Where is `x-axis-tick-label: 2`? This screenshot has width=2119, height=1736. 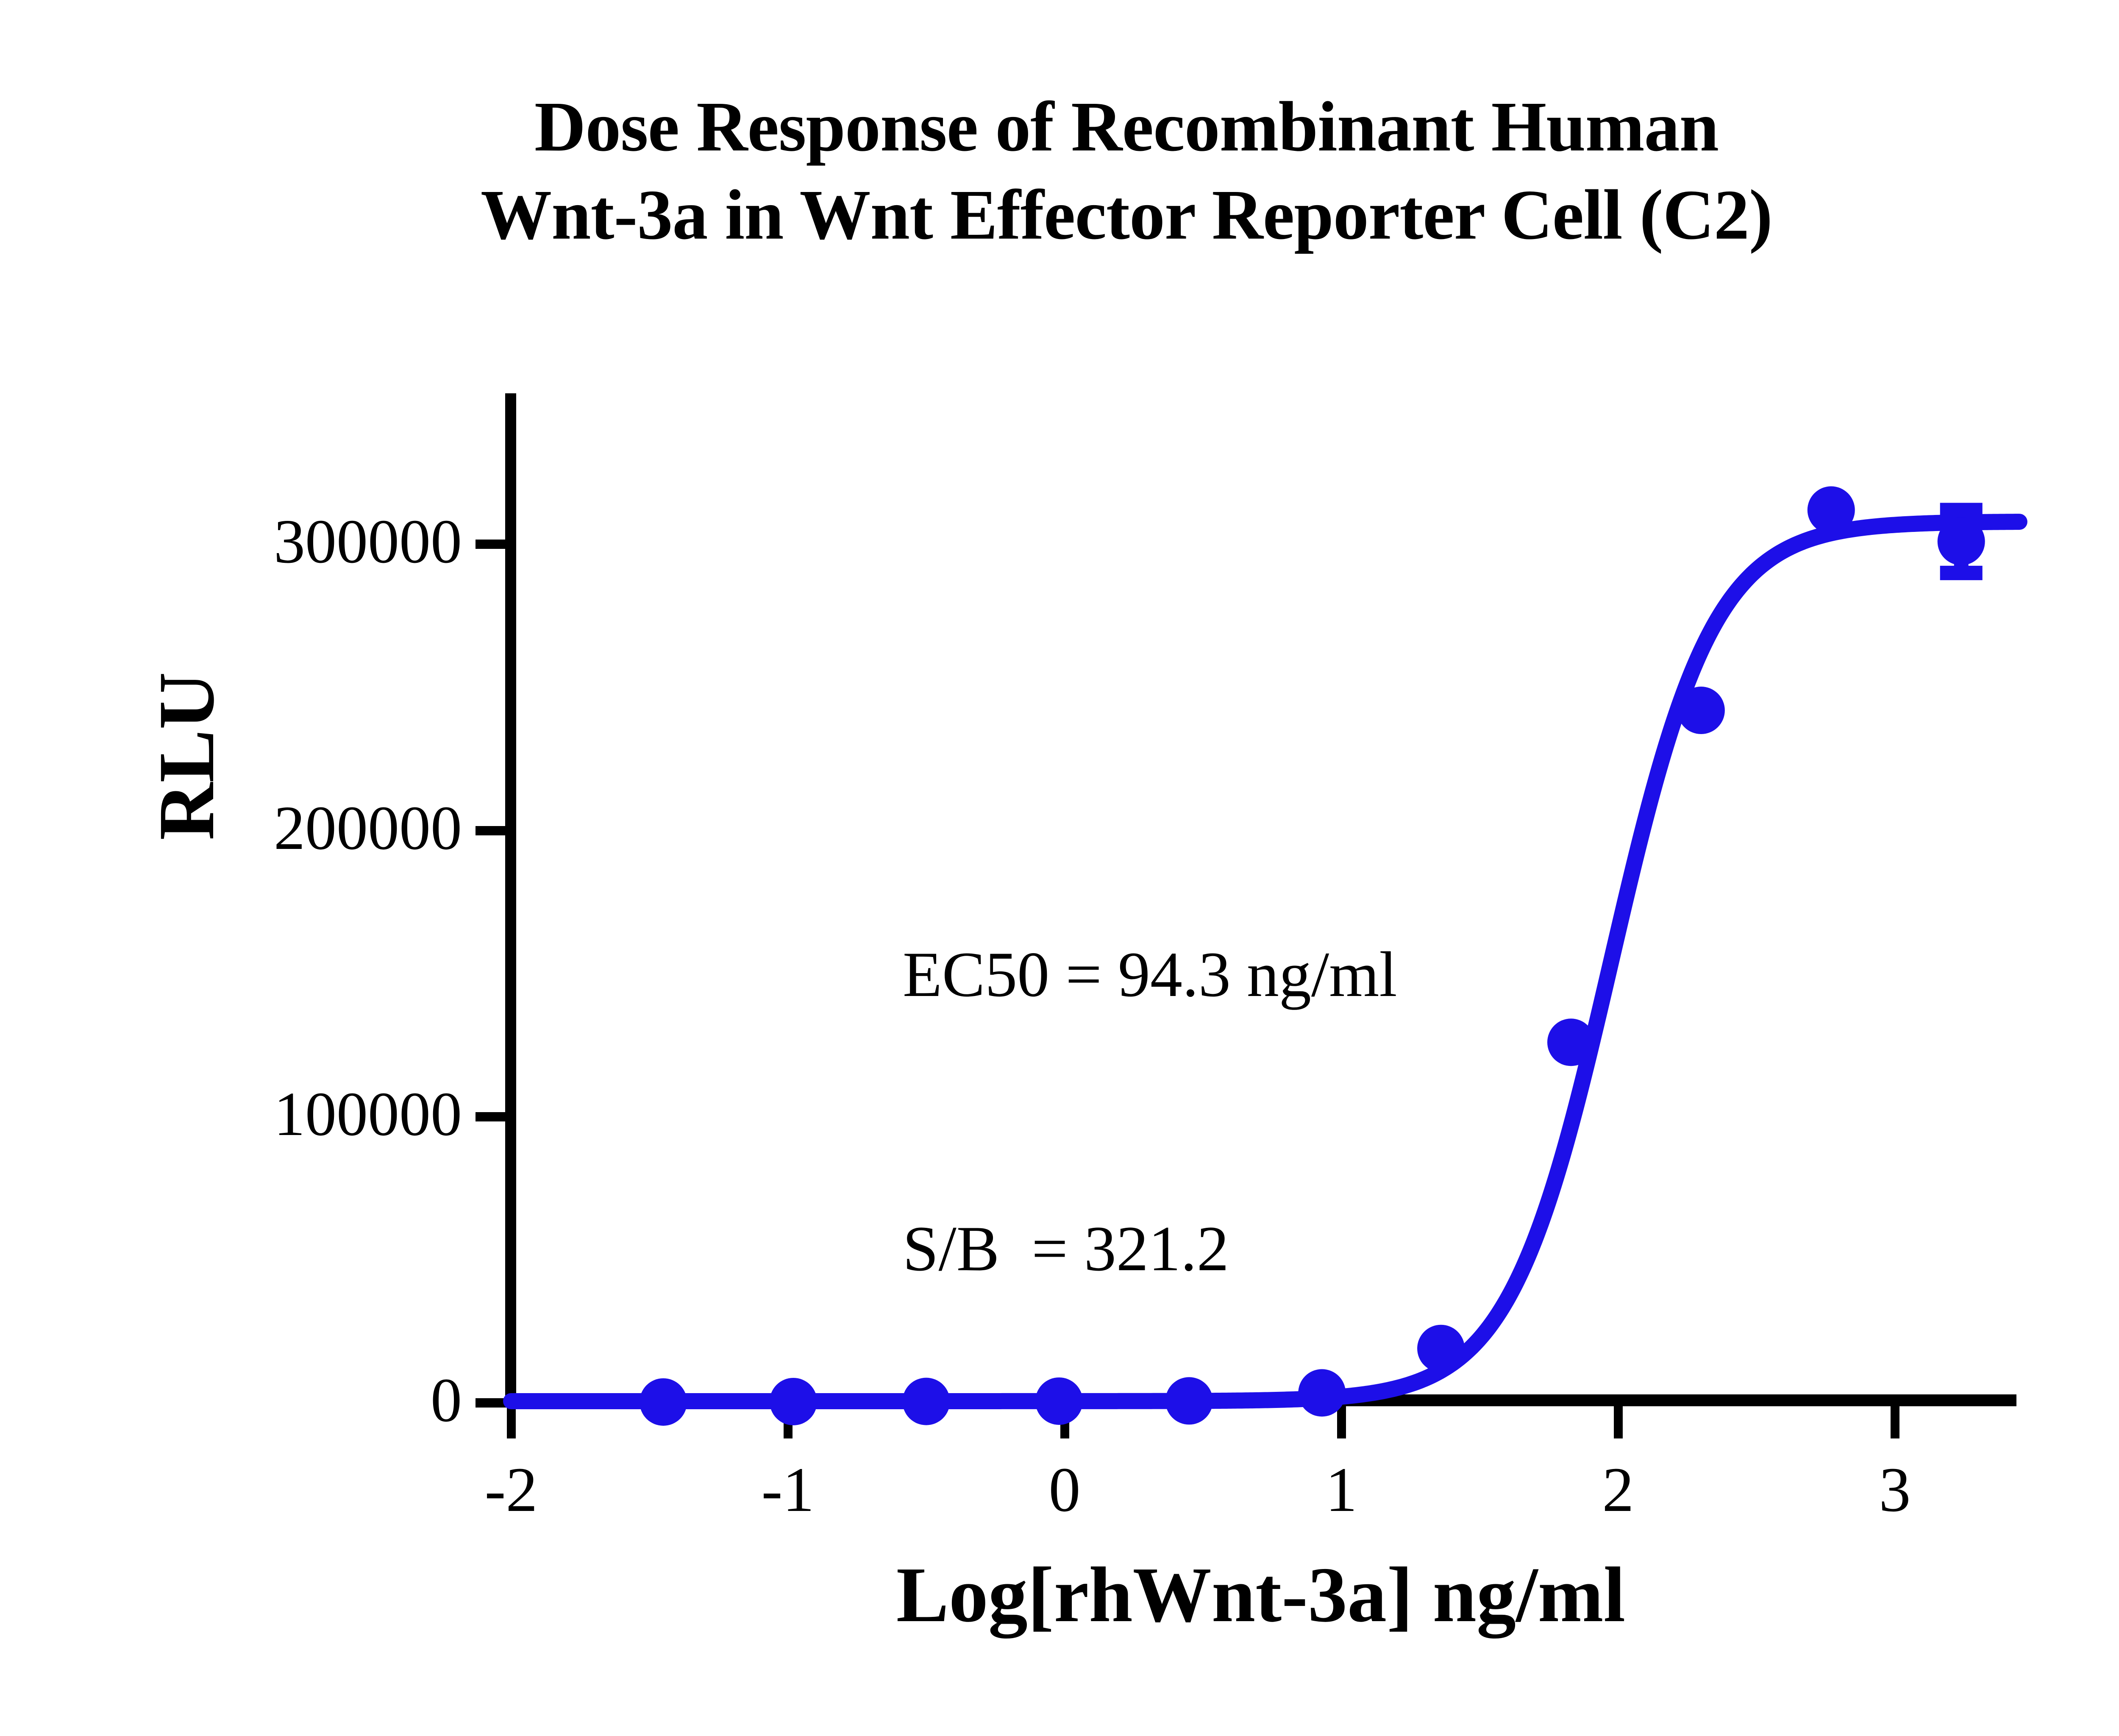
x-axis-tick-label: 2 is located at coordinates (1618, 1490).